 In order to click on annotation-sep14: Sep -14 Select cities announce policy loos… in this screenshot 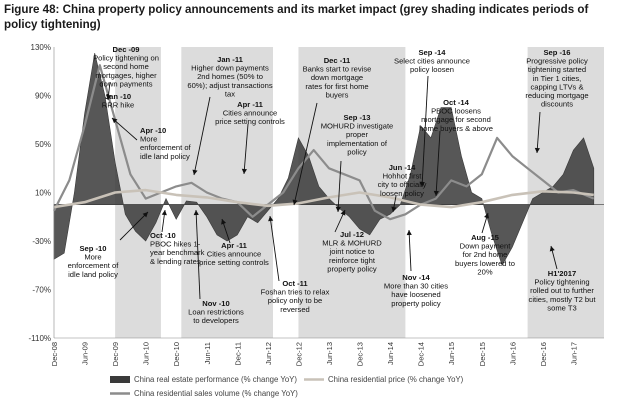, I will do `click(432, 61)`.